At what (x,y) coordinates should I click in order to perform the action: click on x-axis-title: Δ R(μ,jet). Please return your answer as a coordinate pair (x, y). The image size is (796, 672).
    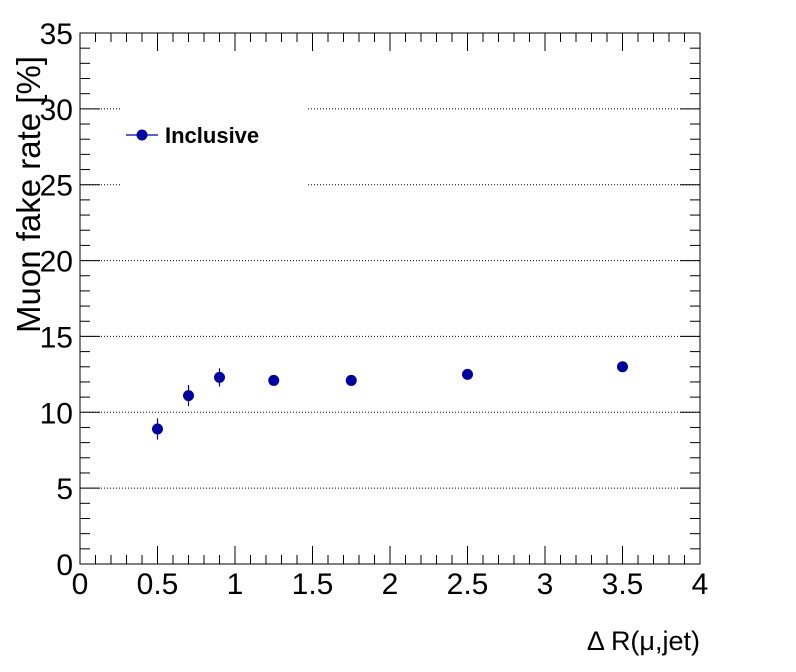
    Looking at the image, I should click on (643, 641).